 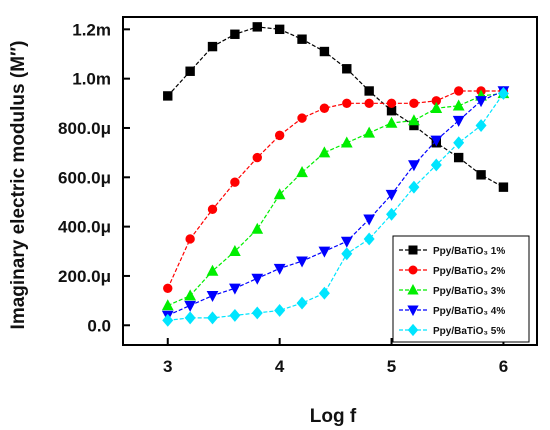 I want to click on legend-label: Ppy/BaTiO₃ 3%, so click(x=469, y=291).